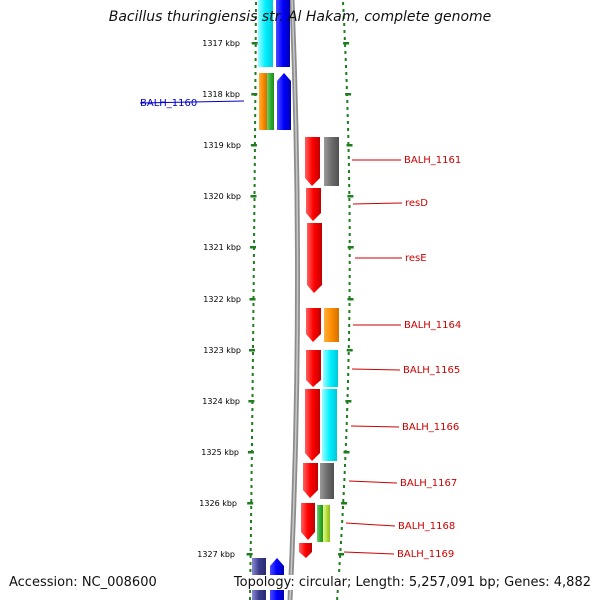 The height and width of the screenshot is (600, 600). Describe the element at coordinates (220, 452) in the screenshot. I see `kbp-tick-label: 1325 kbp` at that location.